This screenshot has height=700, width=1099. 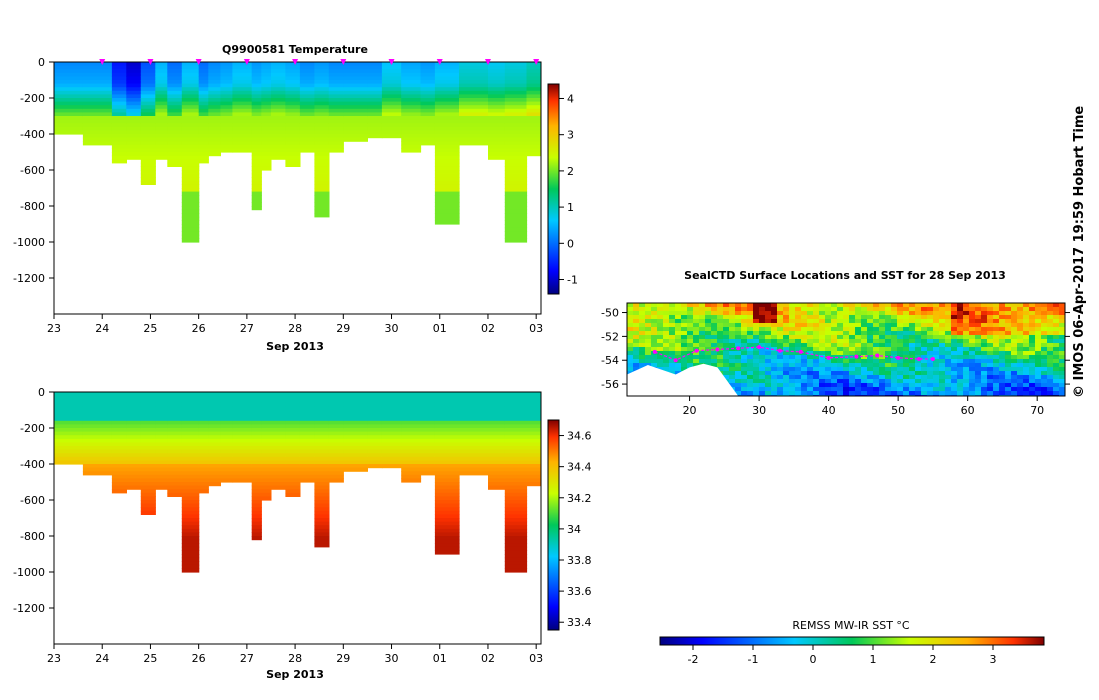 What do you see at coordinates (295, 328) in the screenshot?
I see `x-tick-label: 28` at bounding box center [295, 328].